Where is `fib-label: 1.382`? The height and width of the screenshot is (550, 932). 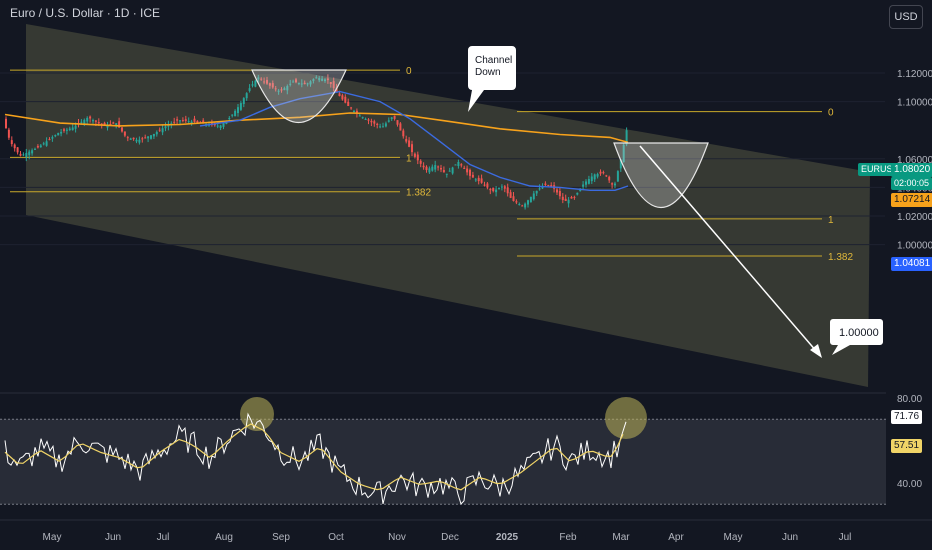
fib-label: 1.382 is located at coordinates (418, 193).